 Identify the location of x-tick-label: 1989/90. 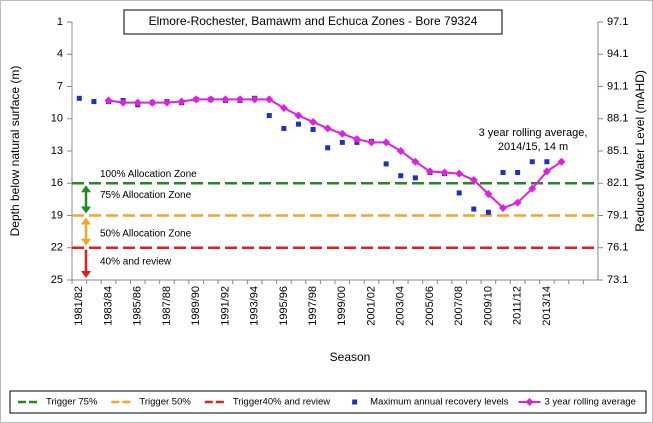
(196, 306).